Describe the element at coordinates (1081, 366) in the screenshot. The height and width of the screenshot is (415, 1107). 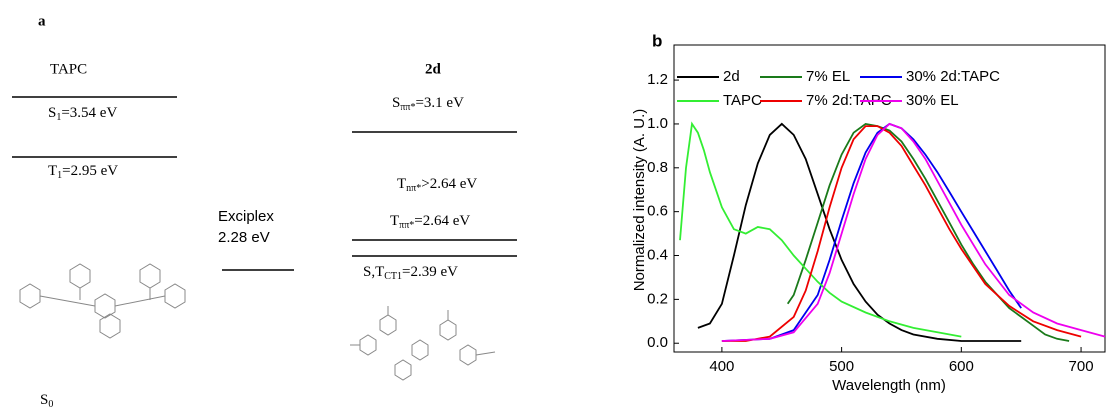
I see `x-tick-label: 700` at that location.